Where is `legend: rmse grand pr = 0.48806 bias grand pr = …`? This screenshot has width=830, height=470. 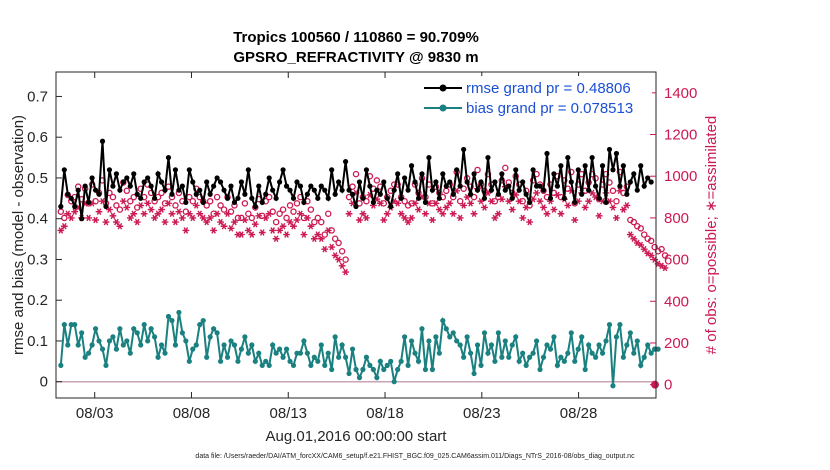
legend: rmse grand pr = 0.48806 bias grand pr = … is located at coordinates (536, 98).